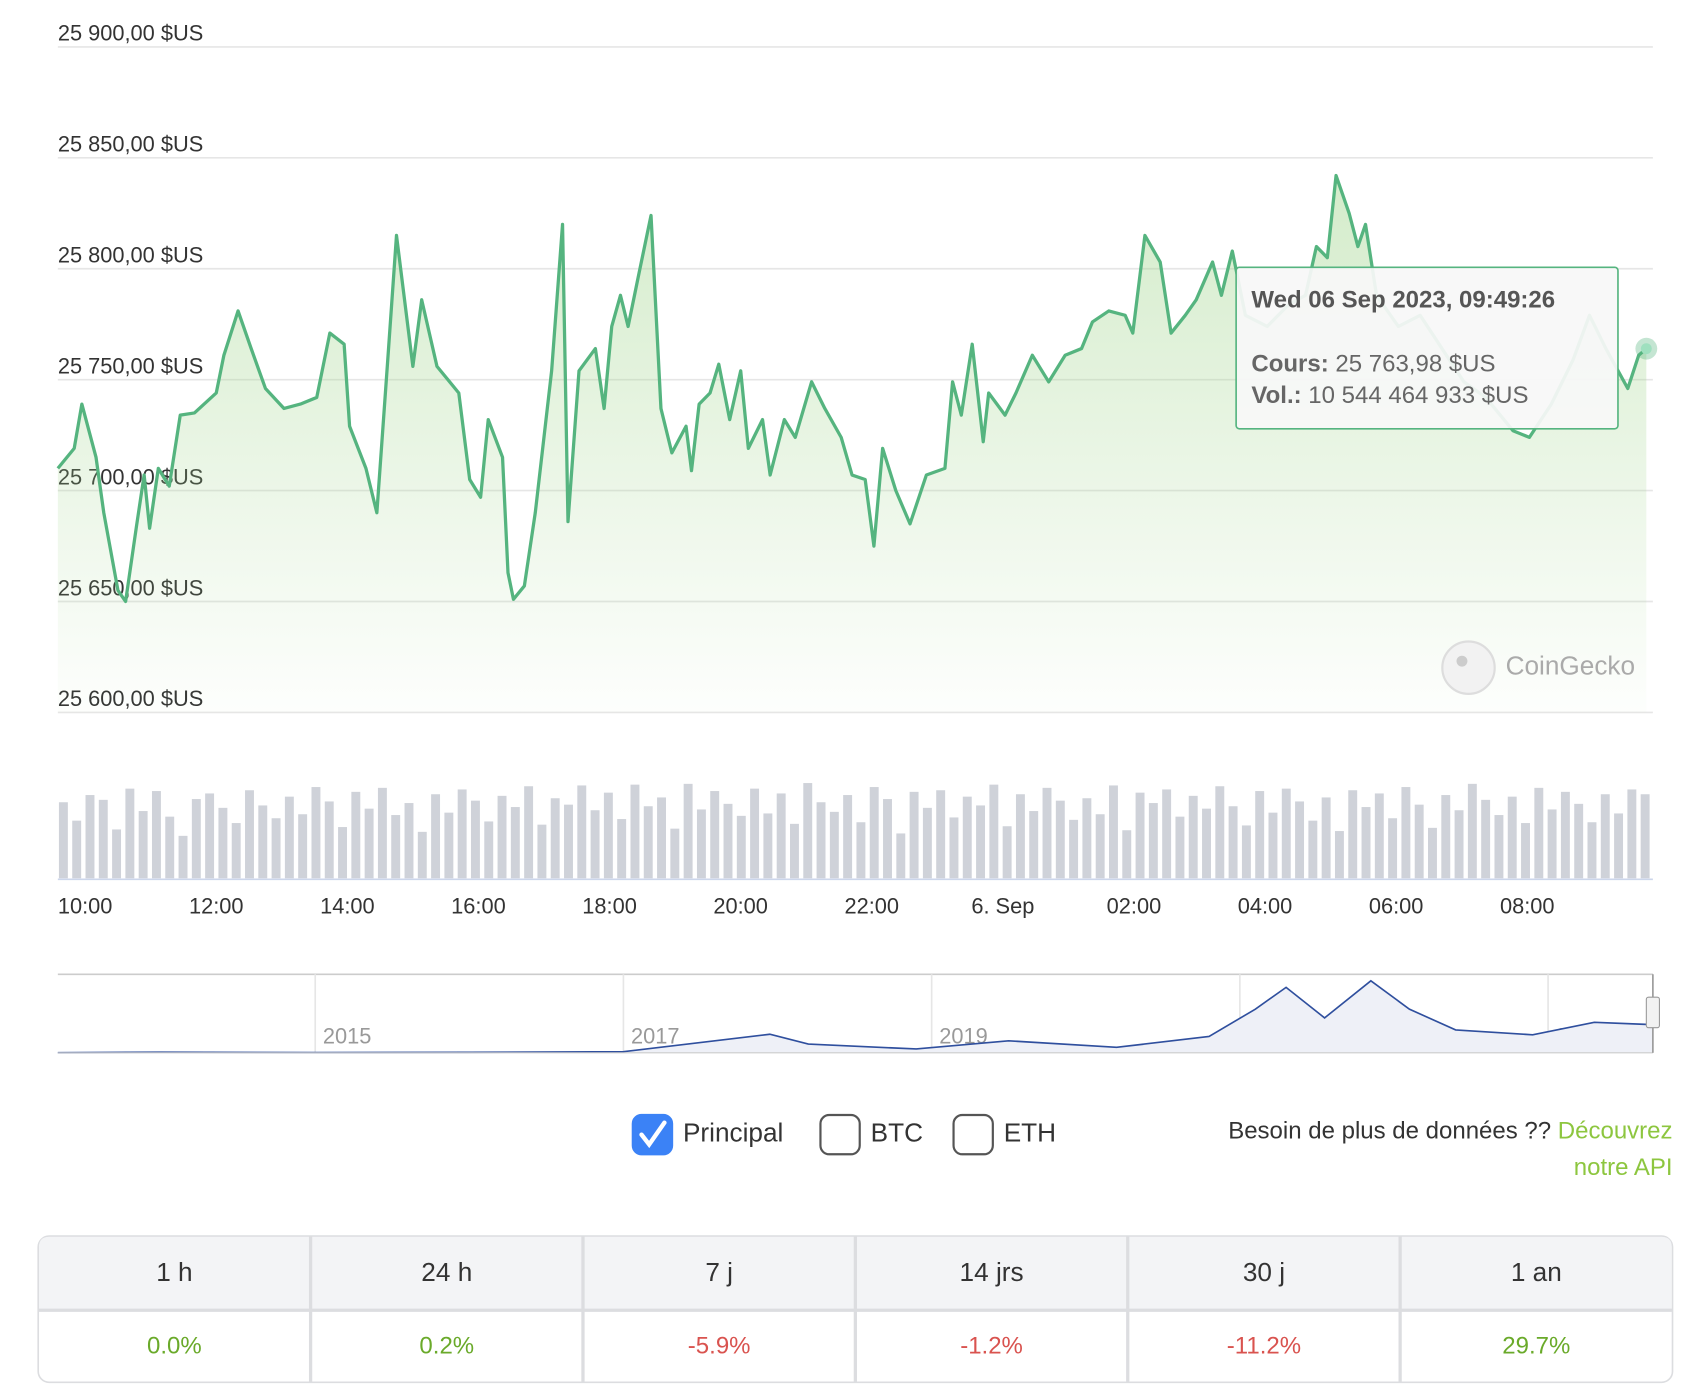  I want to click on x-tick-label: 12:00, so click(216, 905).